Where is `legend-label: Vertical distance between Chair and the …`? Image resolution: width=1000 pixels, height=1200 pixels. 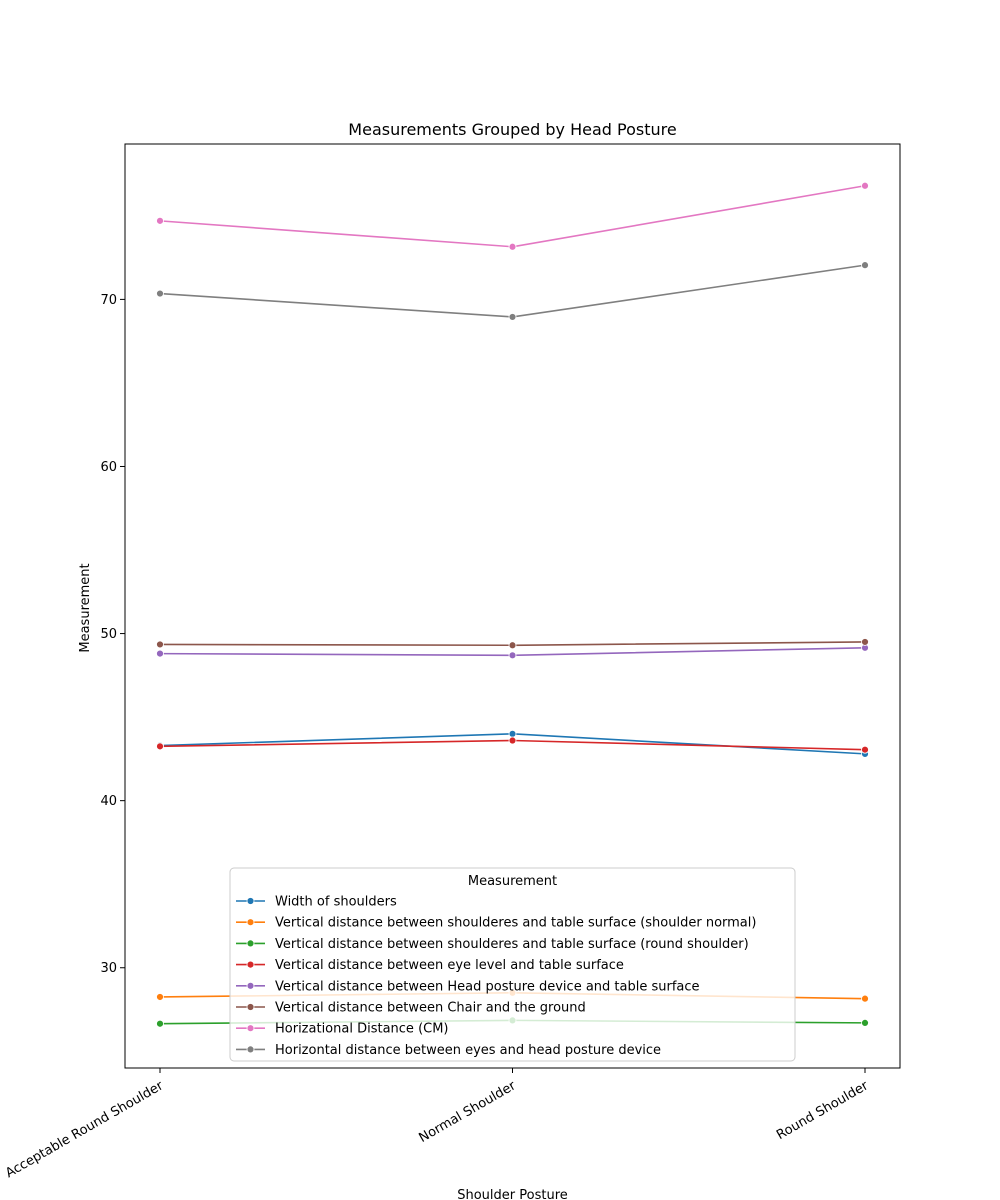
legend-label: Vertical distance between Chair and the … is located at coordinates (430, 1008).